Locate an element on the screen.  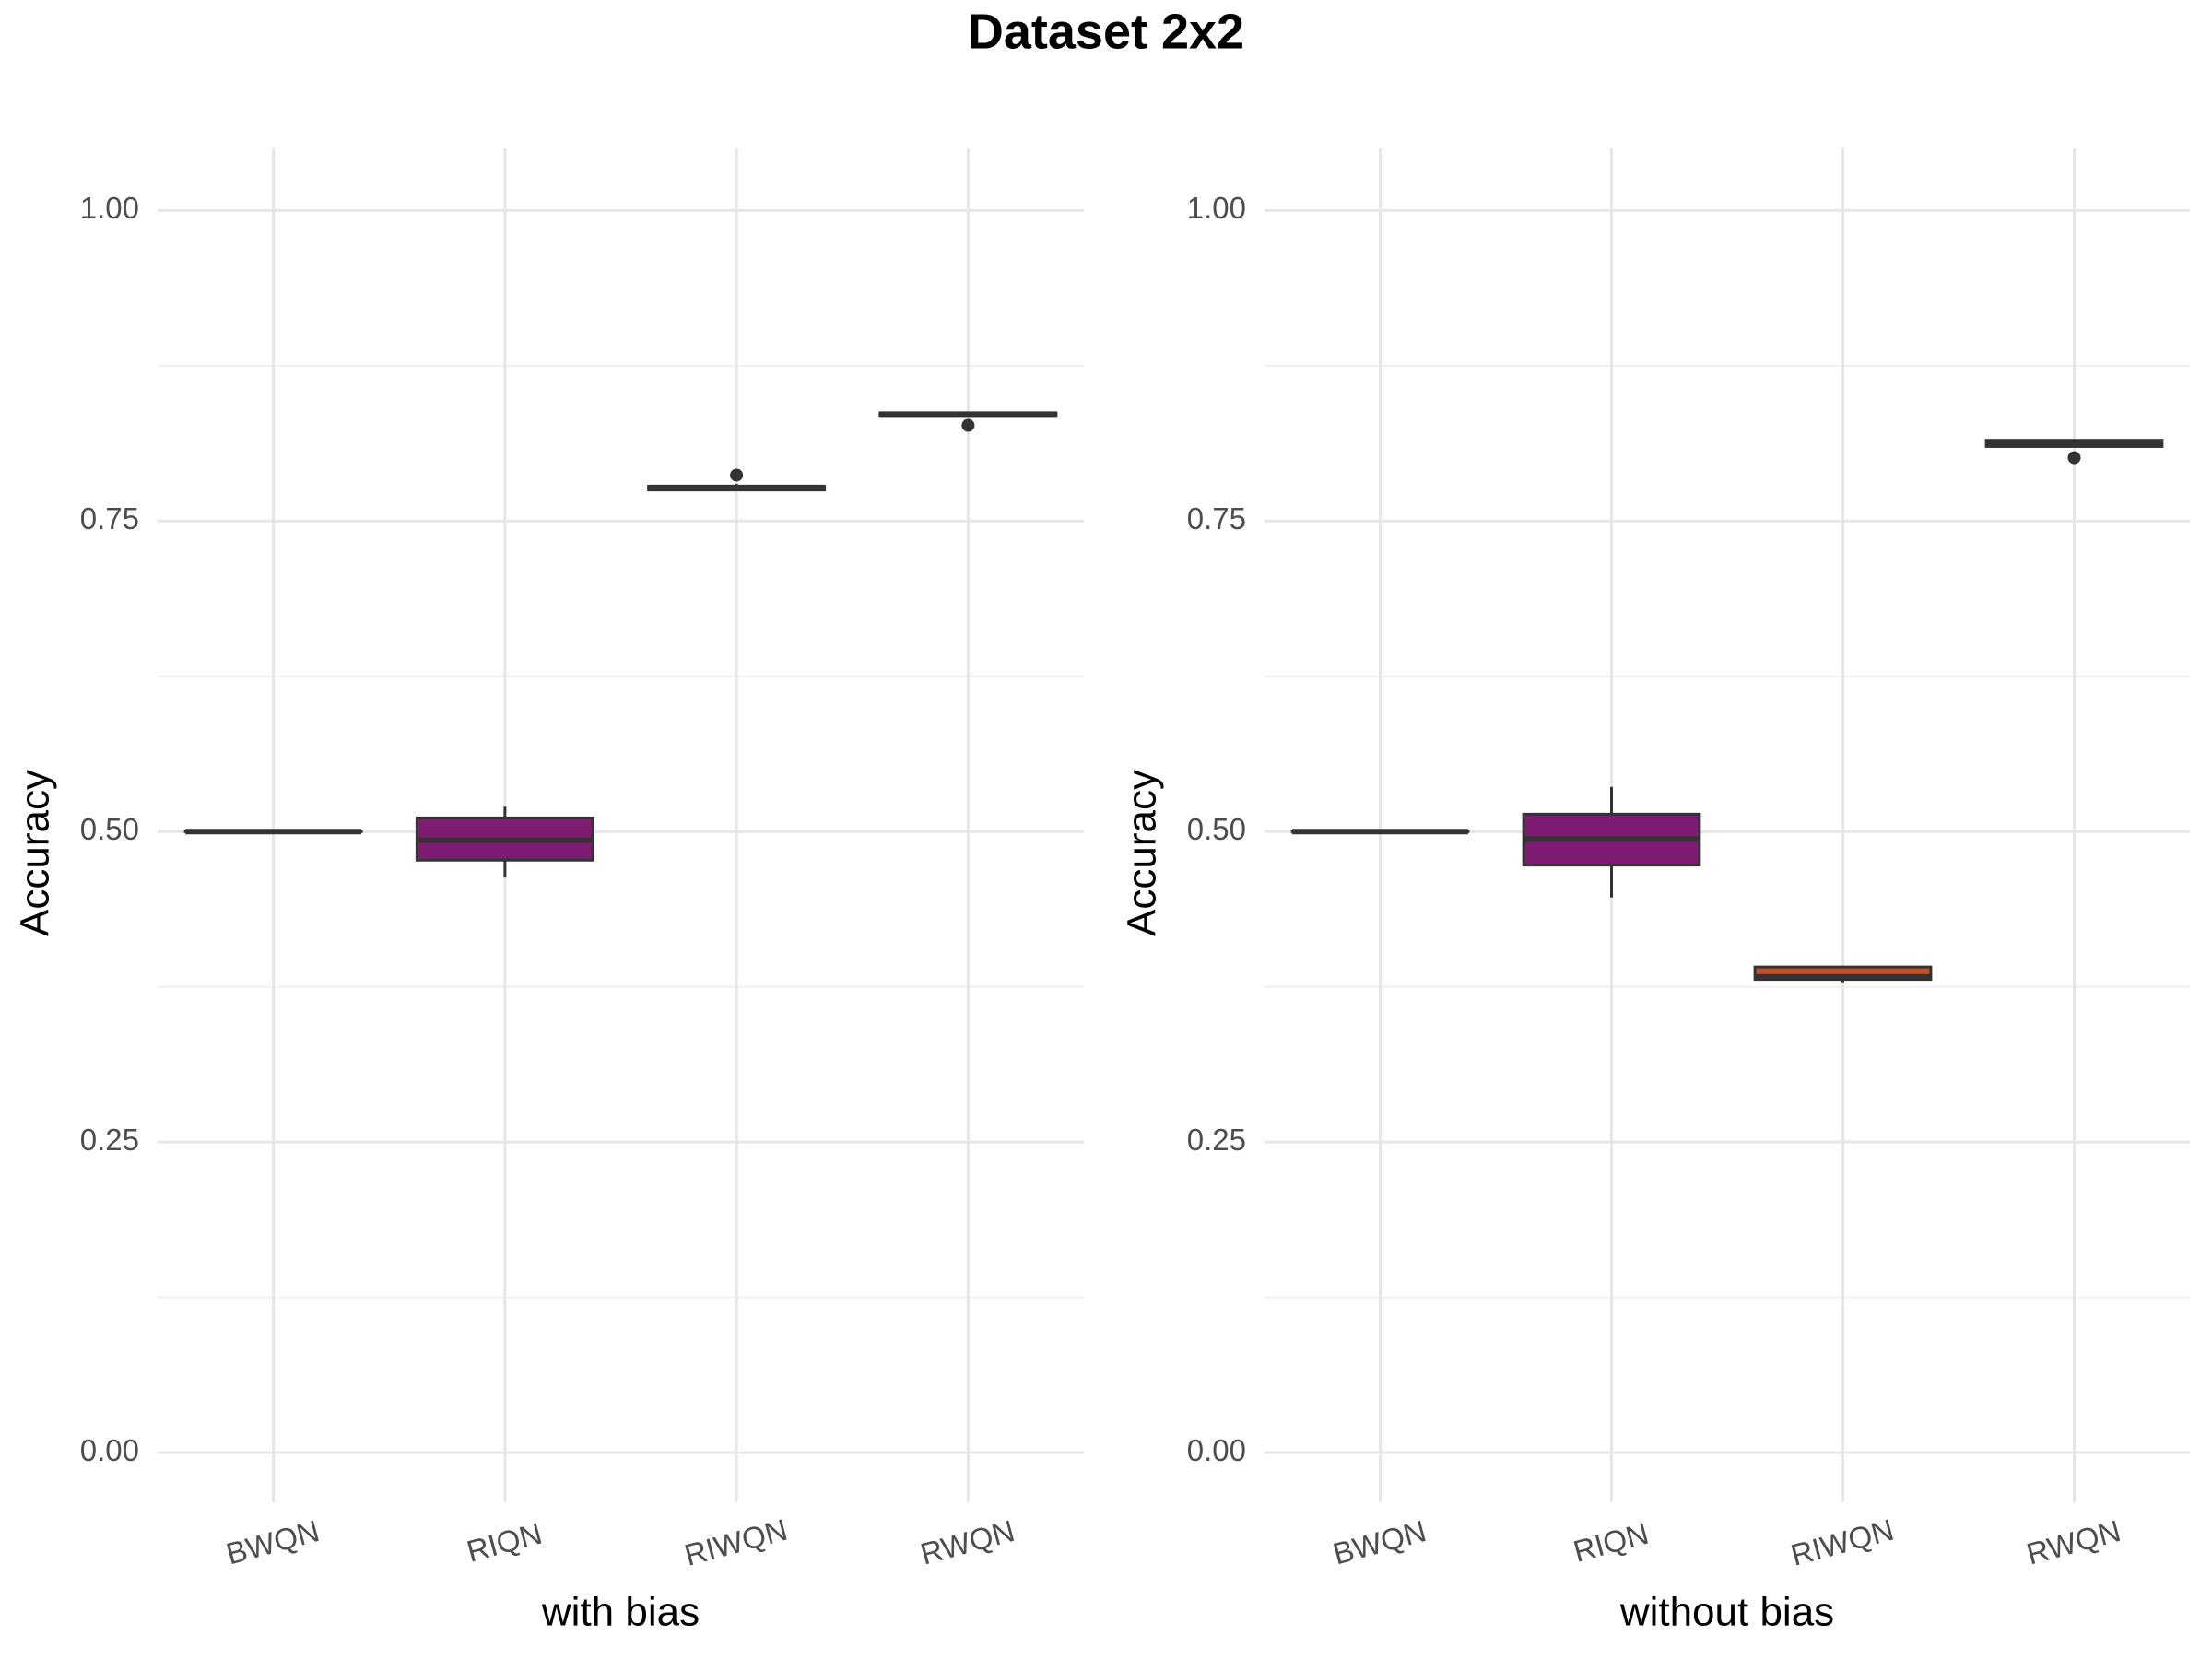
x-axis-title: with bias is located at coordinates (620, 1612).